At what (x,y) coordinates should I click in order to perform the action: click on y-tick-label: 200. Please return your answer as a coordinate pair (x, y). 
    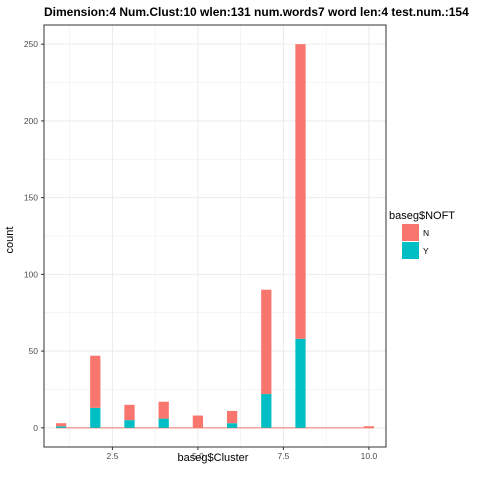
    Looking at the image, I should click on (31, 121).